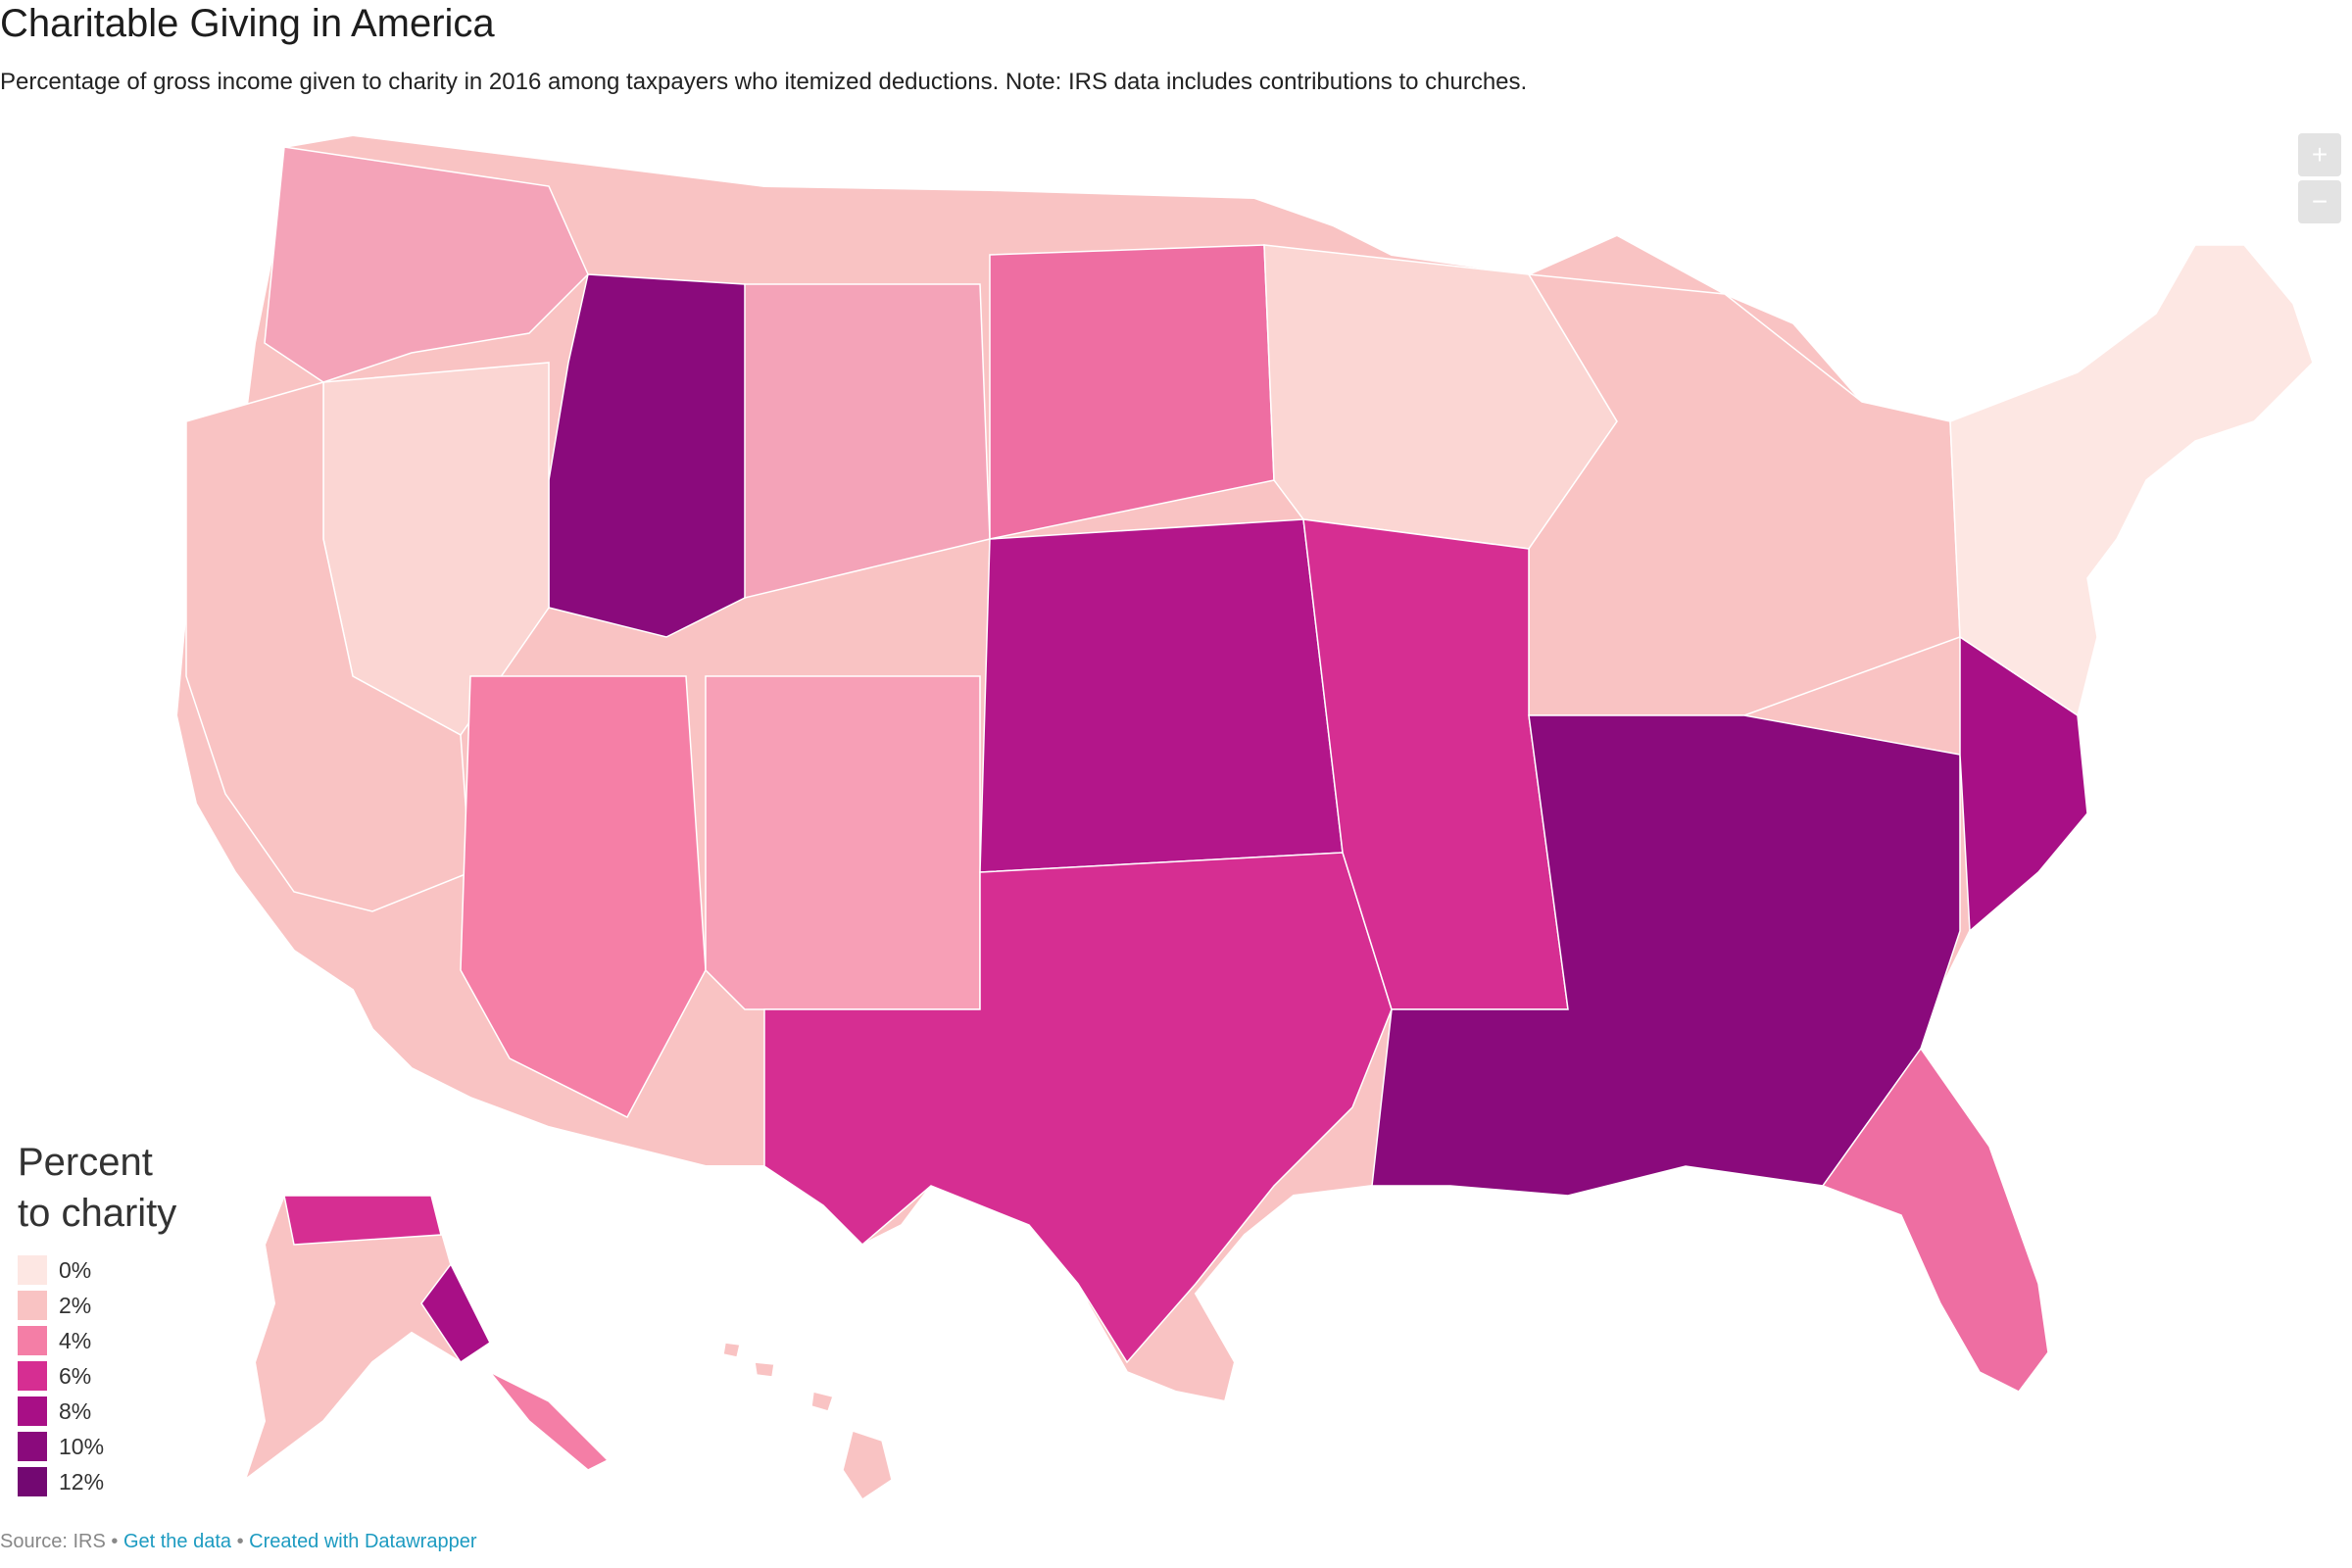 This screenshot has height=1568, width=2352. I want to click on hawaii-kauai, so click(731, 1350).